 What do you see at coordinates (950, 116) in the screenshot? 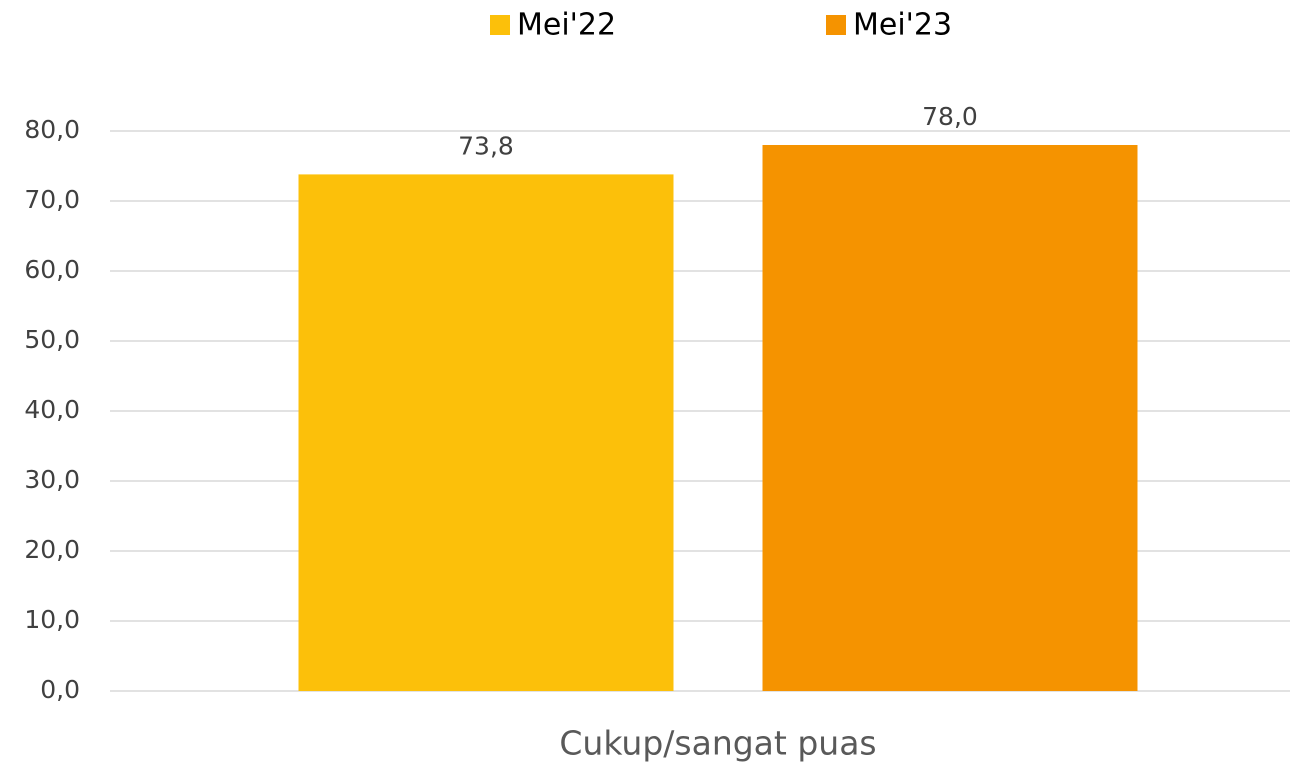
I see `value-label: 78,0` at bounding box center [950, 116].